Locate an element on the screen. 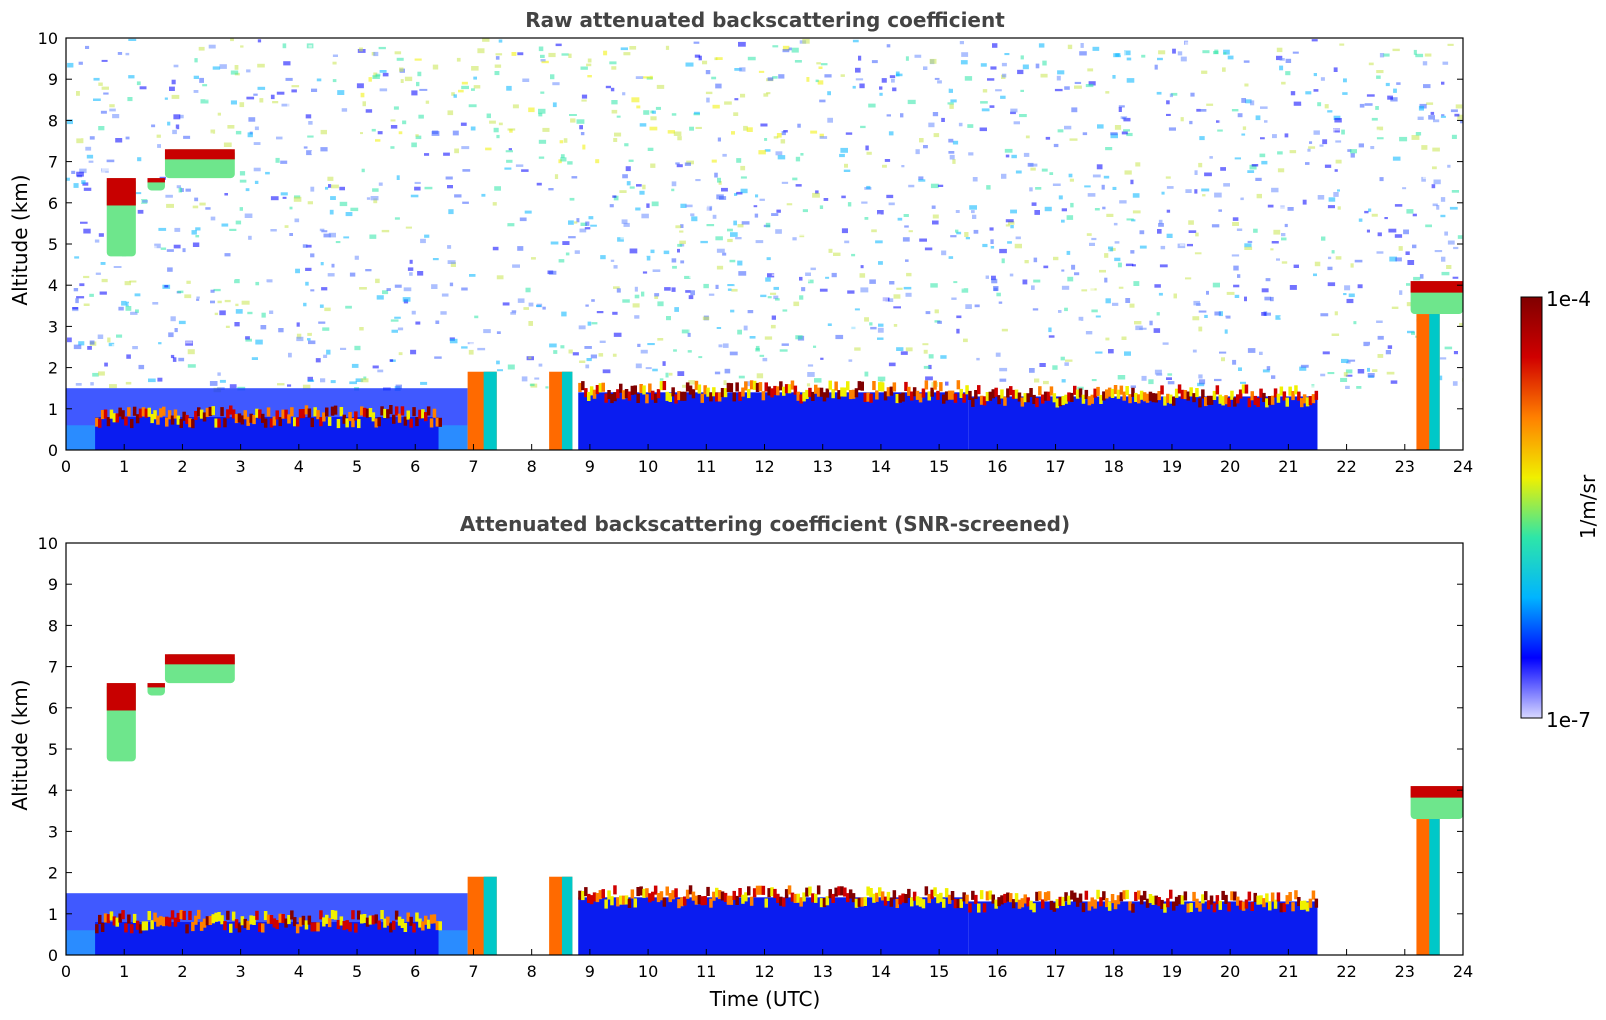 The image size is (1606, 1020). screened-x-tick-label: 0 is located at coordinates (66, 971).